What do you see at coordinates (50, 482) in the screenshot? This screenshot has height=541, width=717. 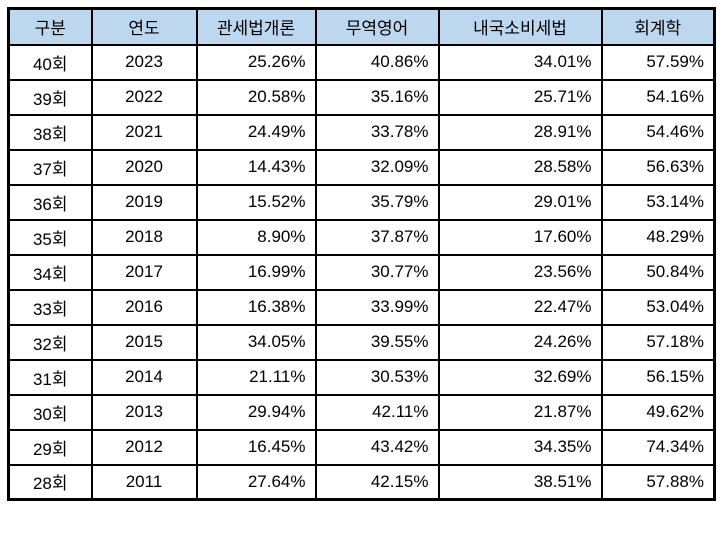 I see `cell: 28회` at bounding box center [50, 482].